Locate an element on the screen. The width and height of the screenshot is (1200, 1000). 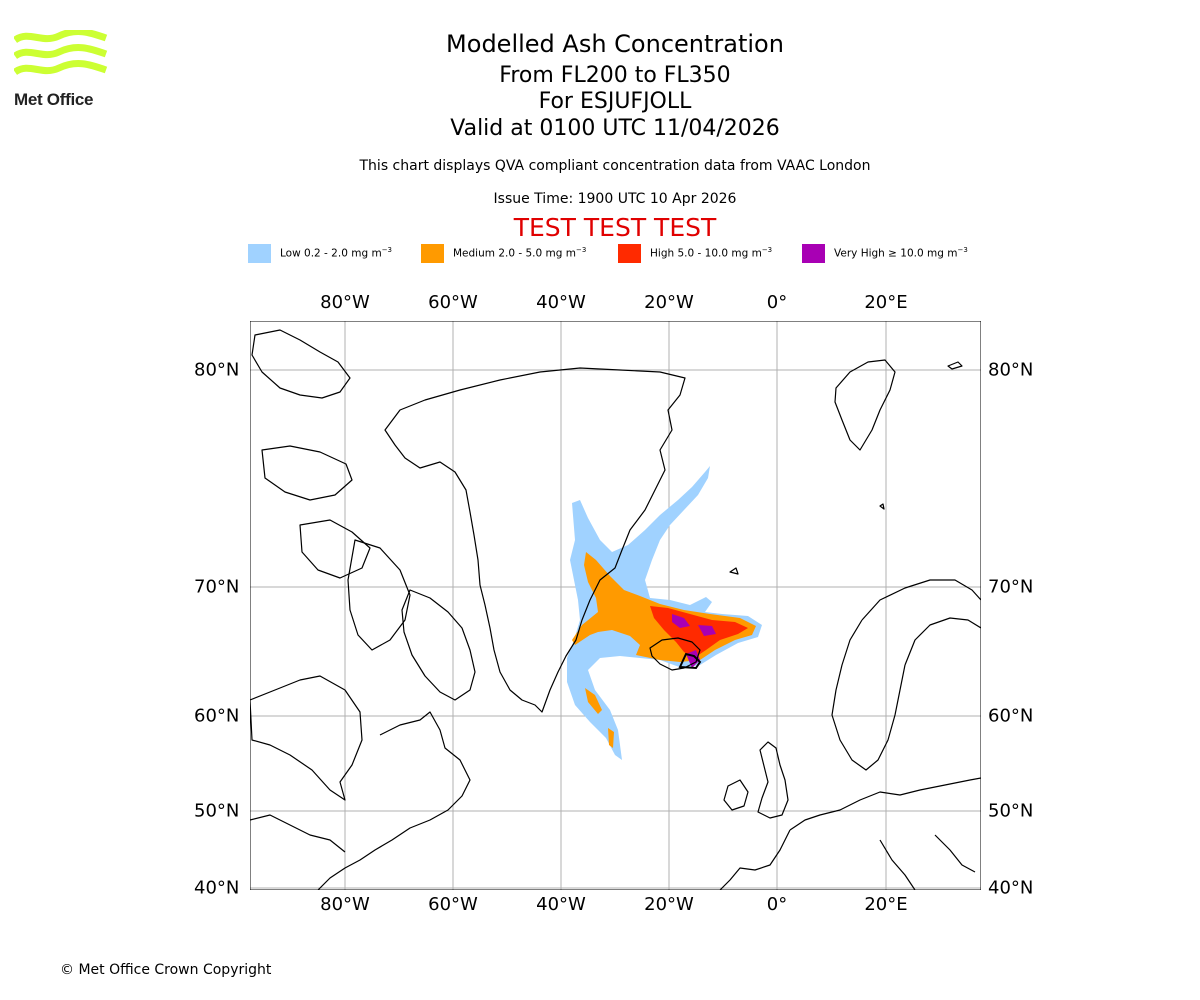
lon-label-bottom-20w: 20°W is located at coordinates (669, 904).